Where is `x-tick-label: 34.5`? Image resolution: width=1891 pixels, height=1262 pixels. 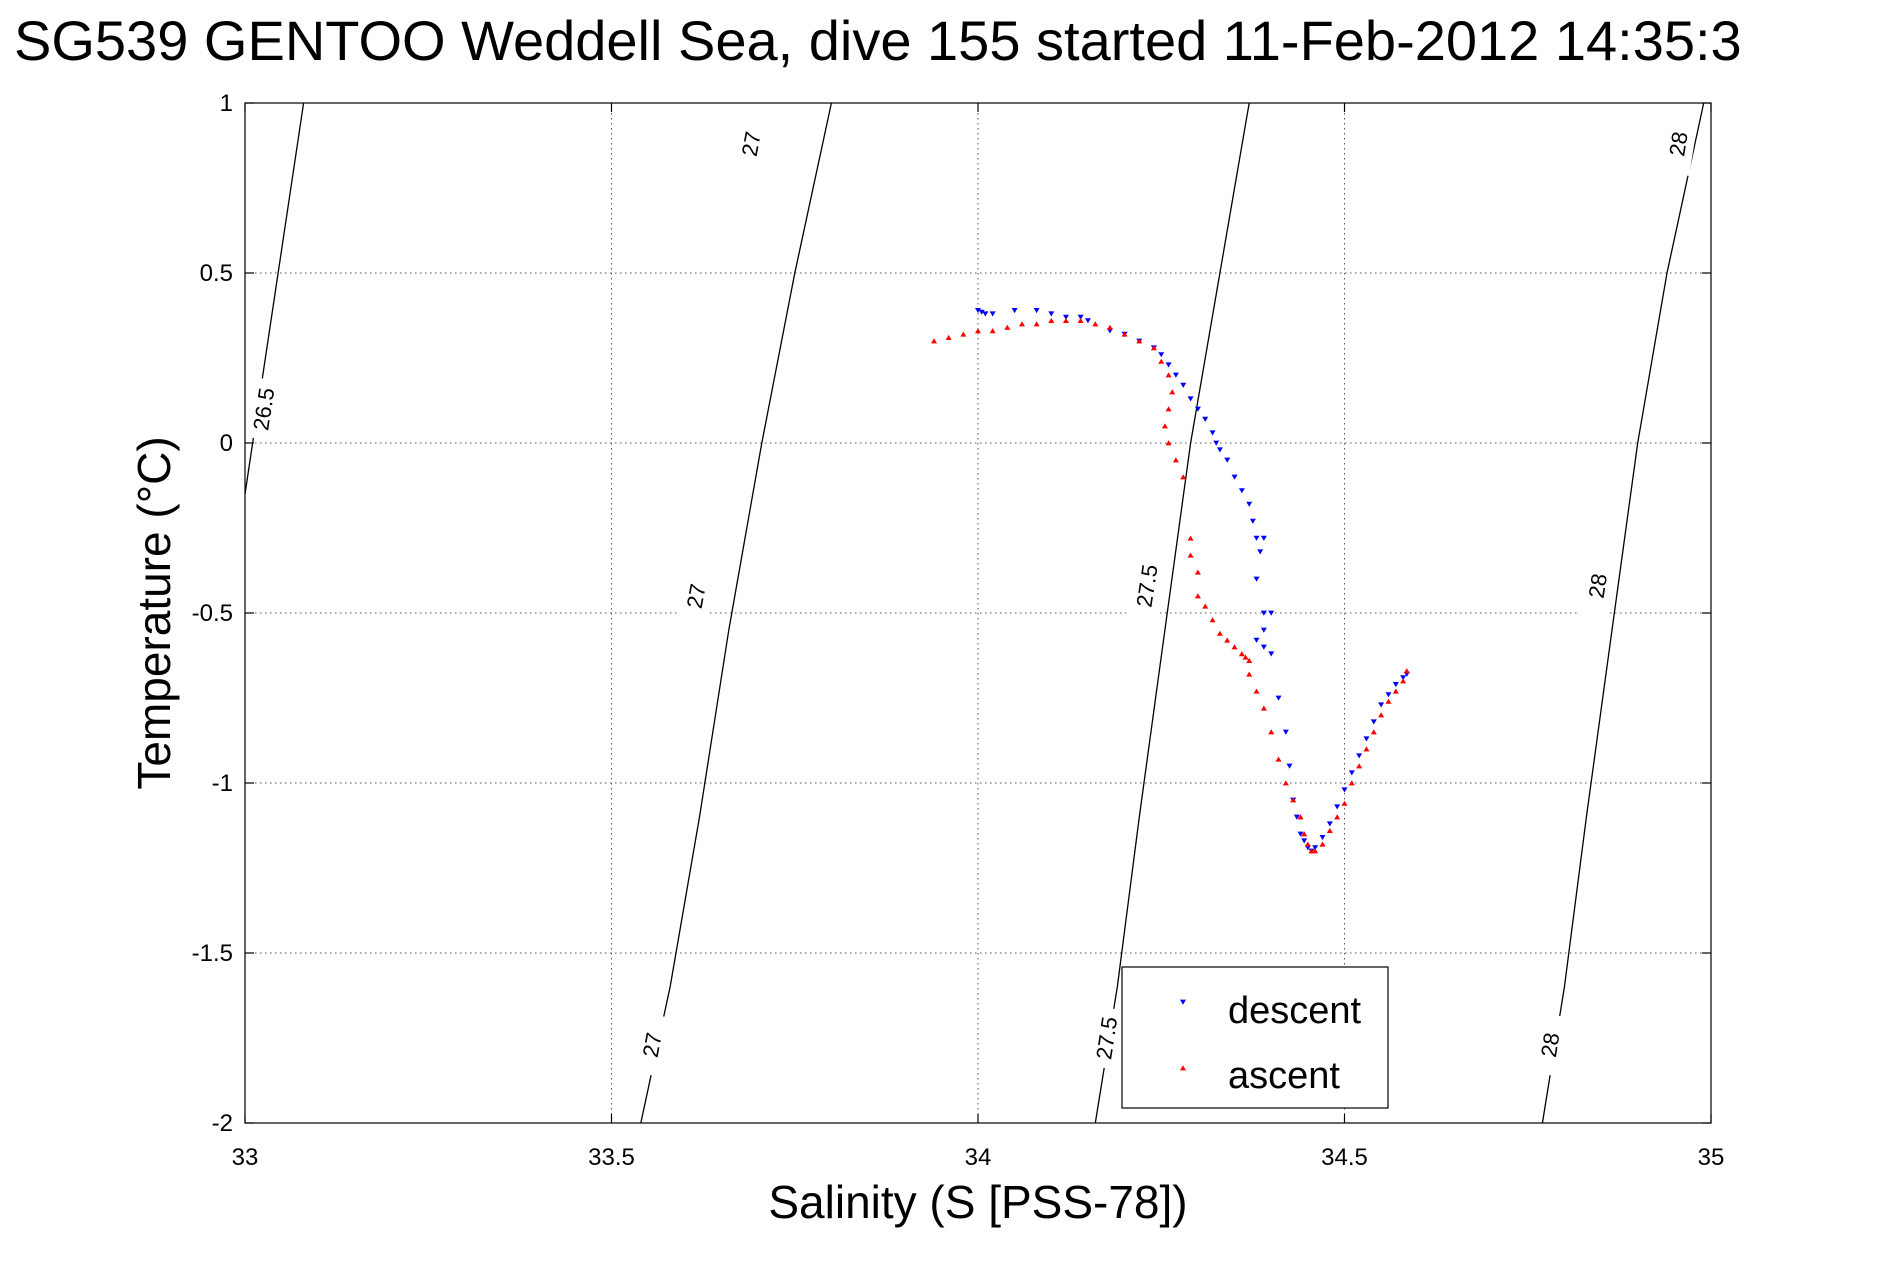 x-tick-label: 34.5 is located at coordinates (1344, 1157).